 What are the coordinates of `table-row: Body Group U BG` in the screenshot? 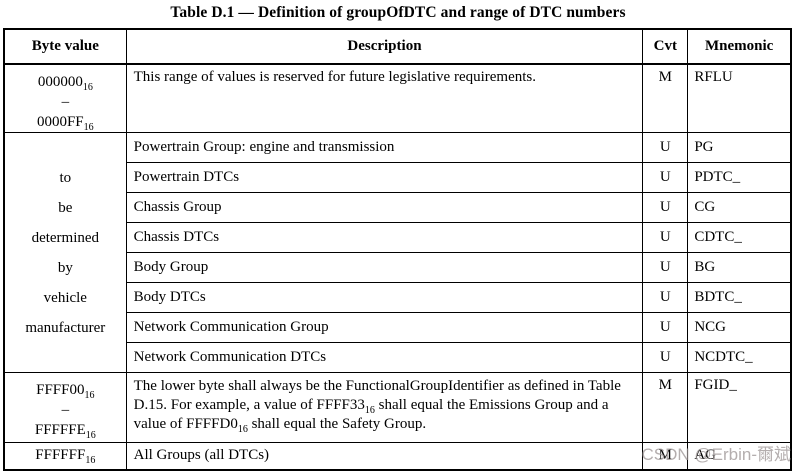 It's located at (398, 267).